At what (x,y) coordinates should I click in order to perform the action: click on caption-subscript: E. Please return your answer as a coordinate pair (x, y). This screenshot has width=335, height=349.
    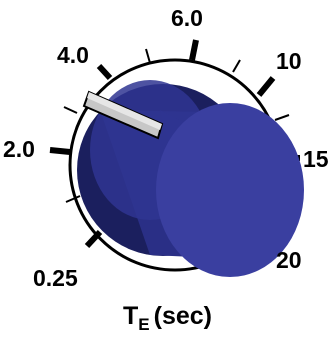
    Looking at the image, I should click on (144, 324).